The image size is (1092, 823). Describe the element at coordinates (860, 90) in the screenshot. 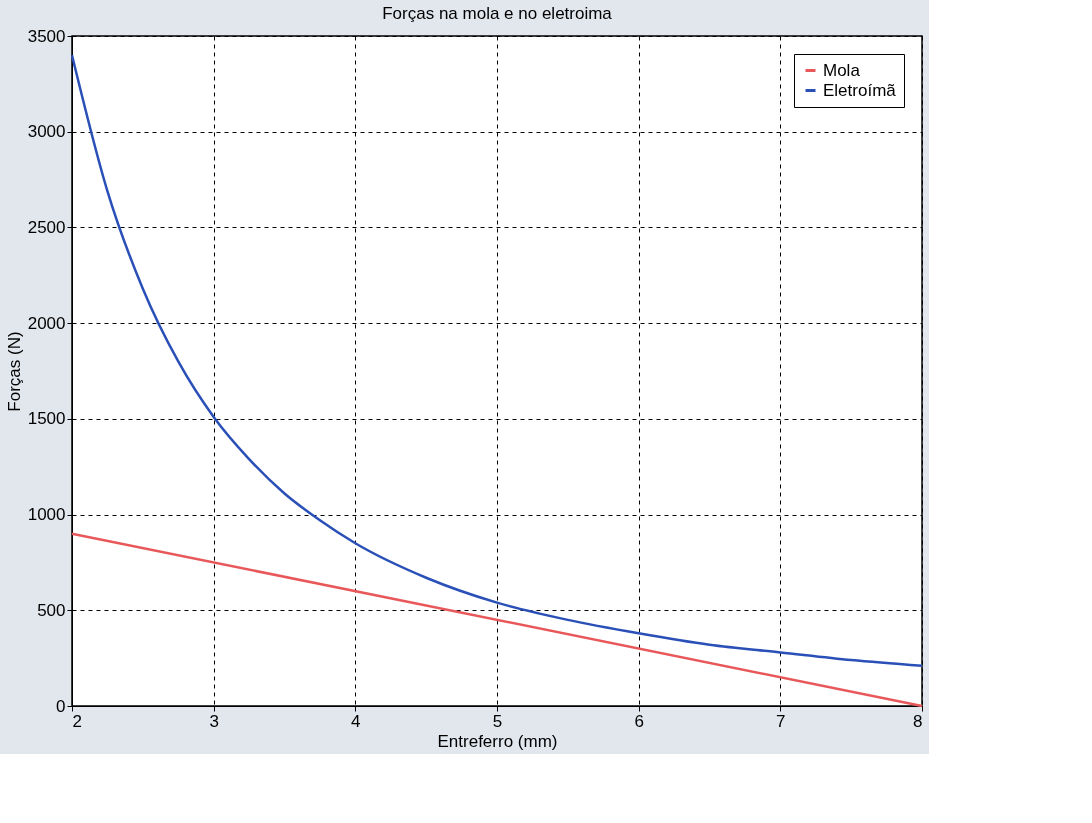

I see `legend-label: Eletroímã` at that location.